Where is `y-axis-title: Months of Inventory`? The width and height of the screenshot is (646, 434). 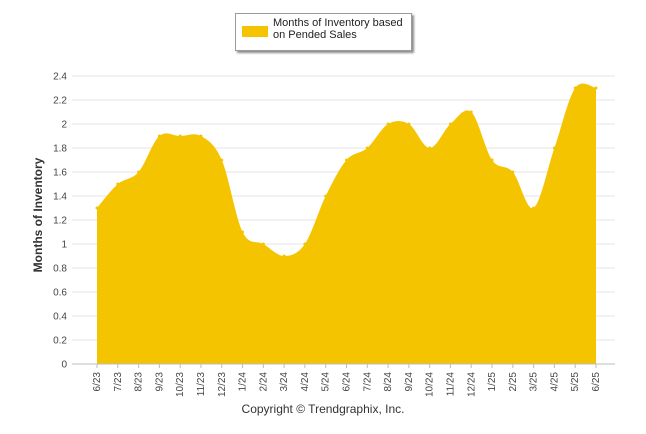
y-axis-title: Months of Inventory is located at coordinates (38, 215).